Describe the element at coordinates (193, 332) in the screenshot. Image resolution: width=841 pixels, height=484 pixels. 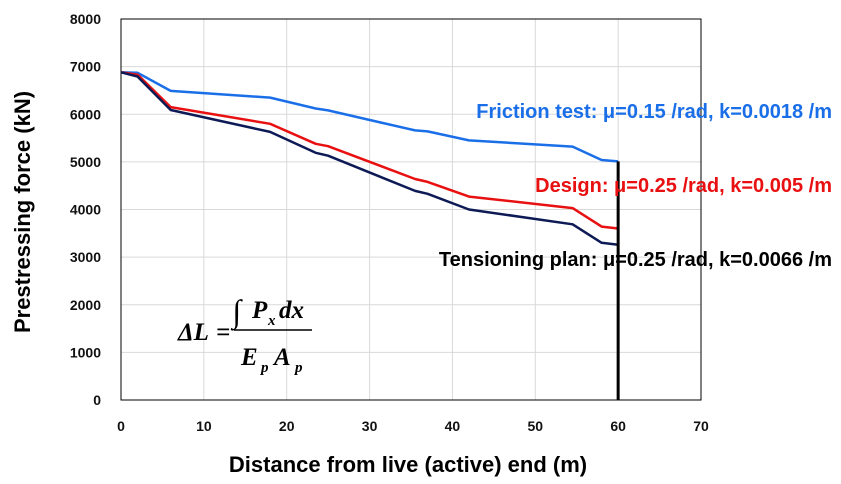
I see `formula-lhs: ΔL` at that location.